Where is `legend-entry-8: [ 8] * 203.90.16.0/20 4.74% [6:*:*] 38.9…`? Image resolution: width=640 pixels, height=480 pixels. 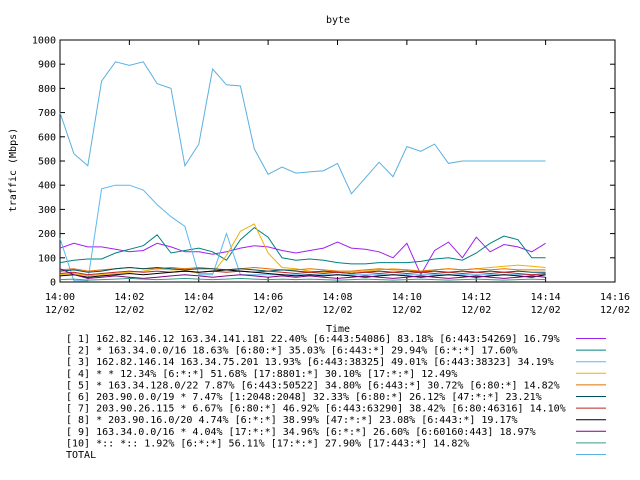
legend-entry-8: [ 8] * 203.90.16.0/20 4.74% [6:*:*] 38.9… is located at coordinates (292, 420).